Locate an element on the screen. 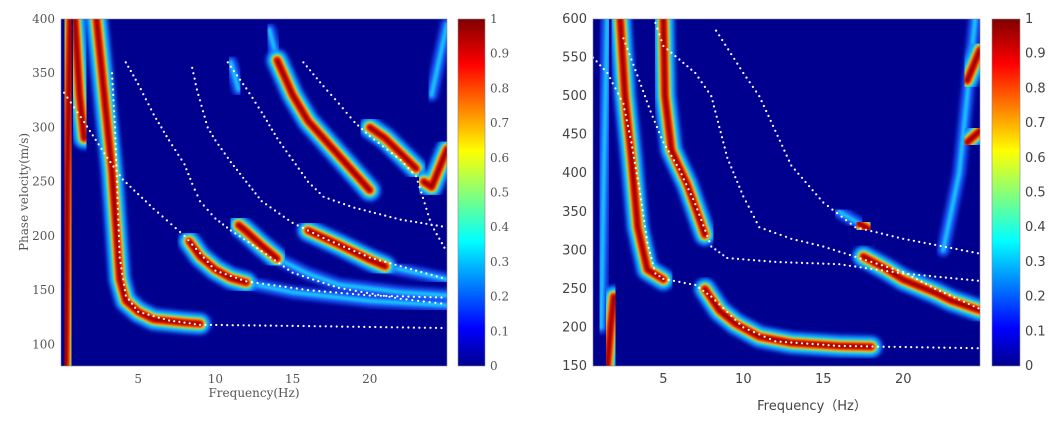 The height and width of the screenshot is (421, 1054). colorbar-tick-label: 0.3 is located at coordinates (1035, 262).